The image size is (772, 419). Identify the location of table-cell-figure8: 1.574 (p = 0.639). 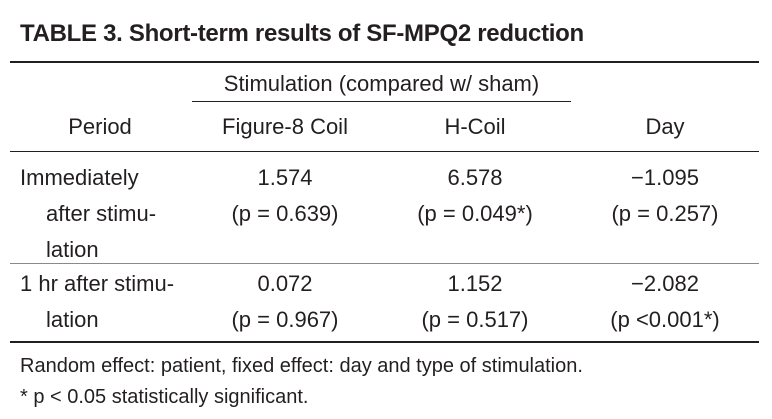
(285, 196).